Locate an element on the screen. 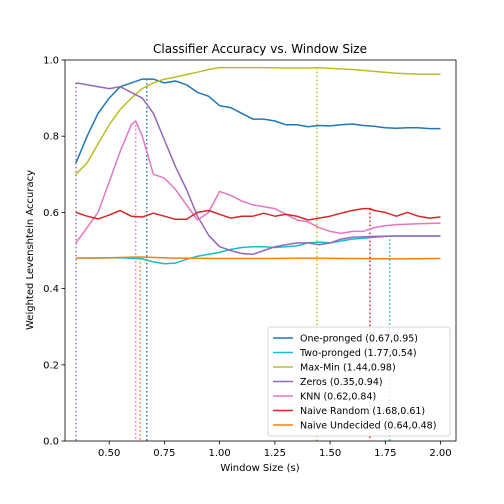 This screenshot has height=504, width=504. legend-box is located at coordinates (359, 381).